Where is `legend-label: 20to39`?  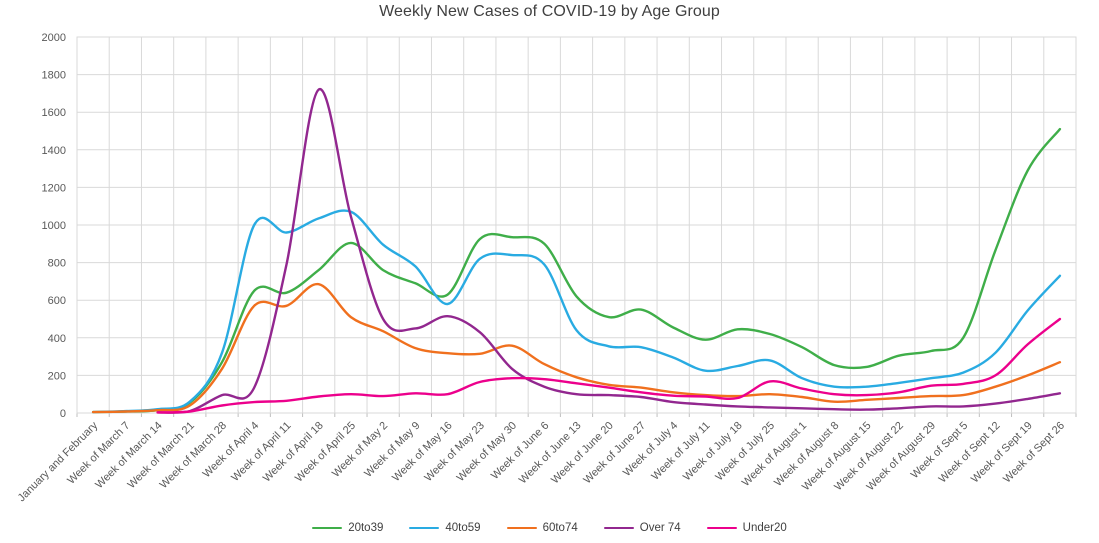 legend-label: 20to39 is located at coordinates (366, 528).